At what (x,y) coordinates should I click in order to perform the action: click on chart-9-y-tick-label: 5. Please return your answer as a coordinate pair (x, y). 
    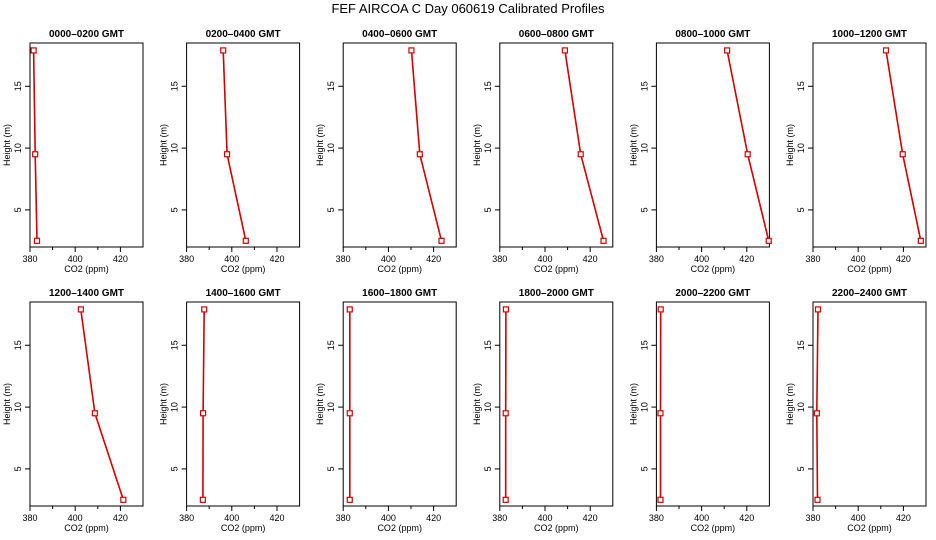
    Looking at the image, I should click on (331, 468).